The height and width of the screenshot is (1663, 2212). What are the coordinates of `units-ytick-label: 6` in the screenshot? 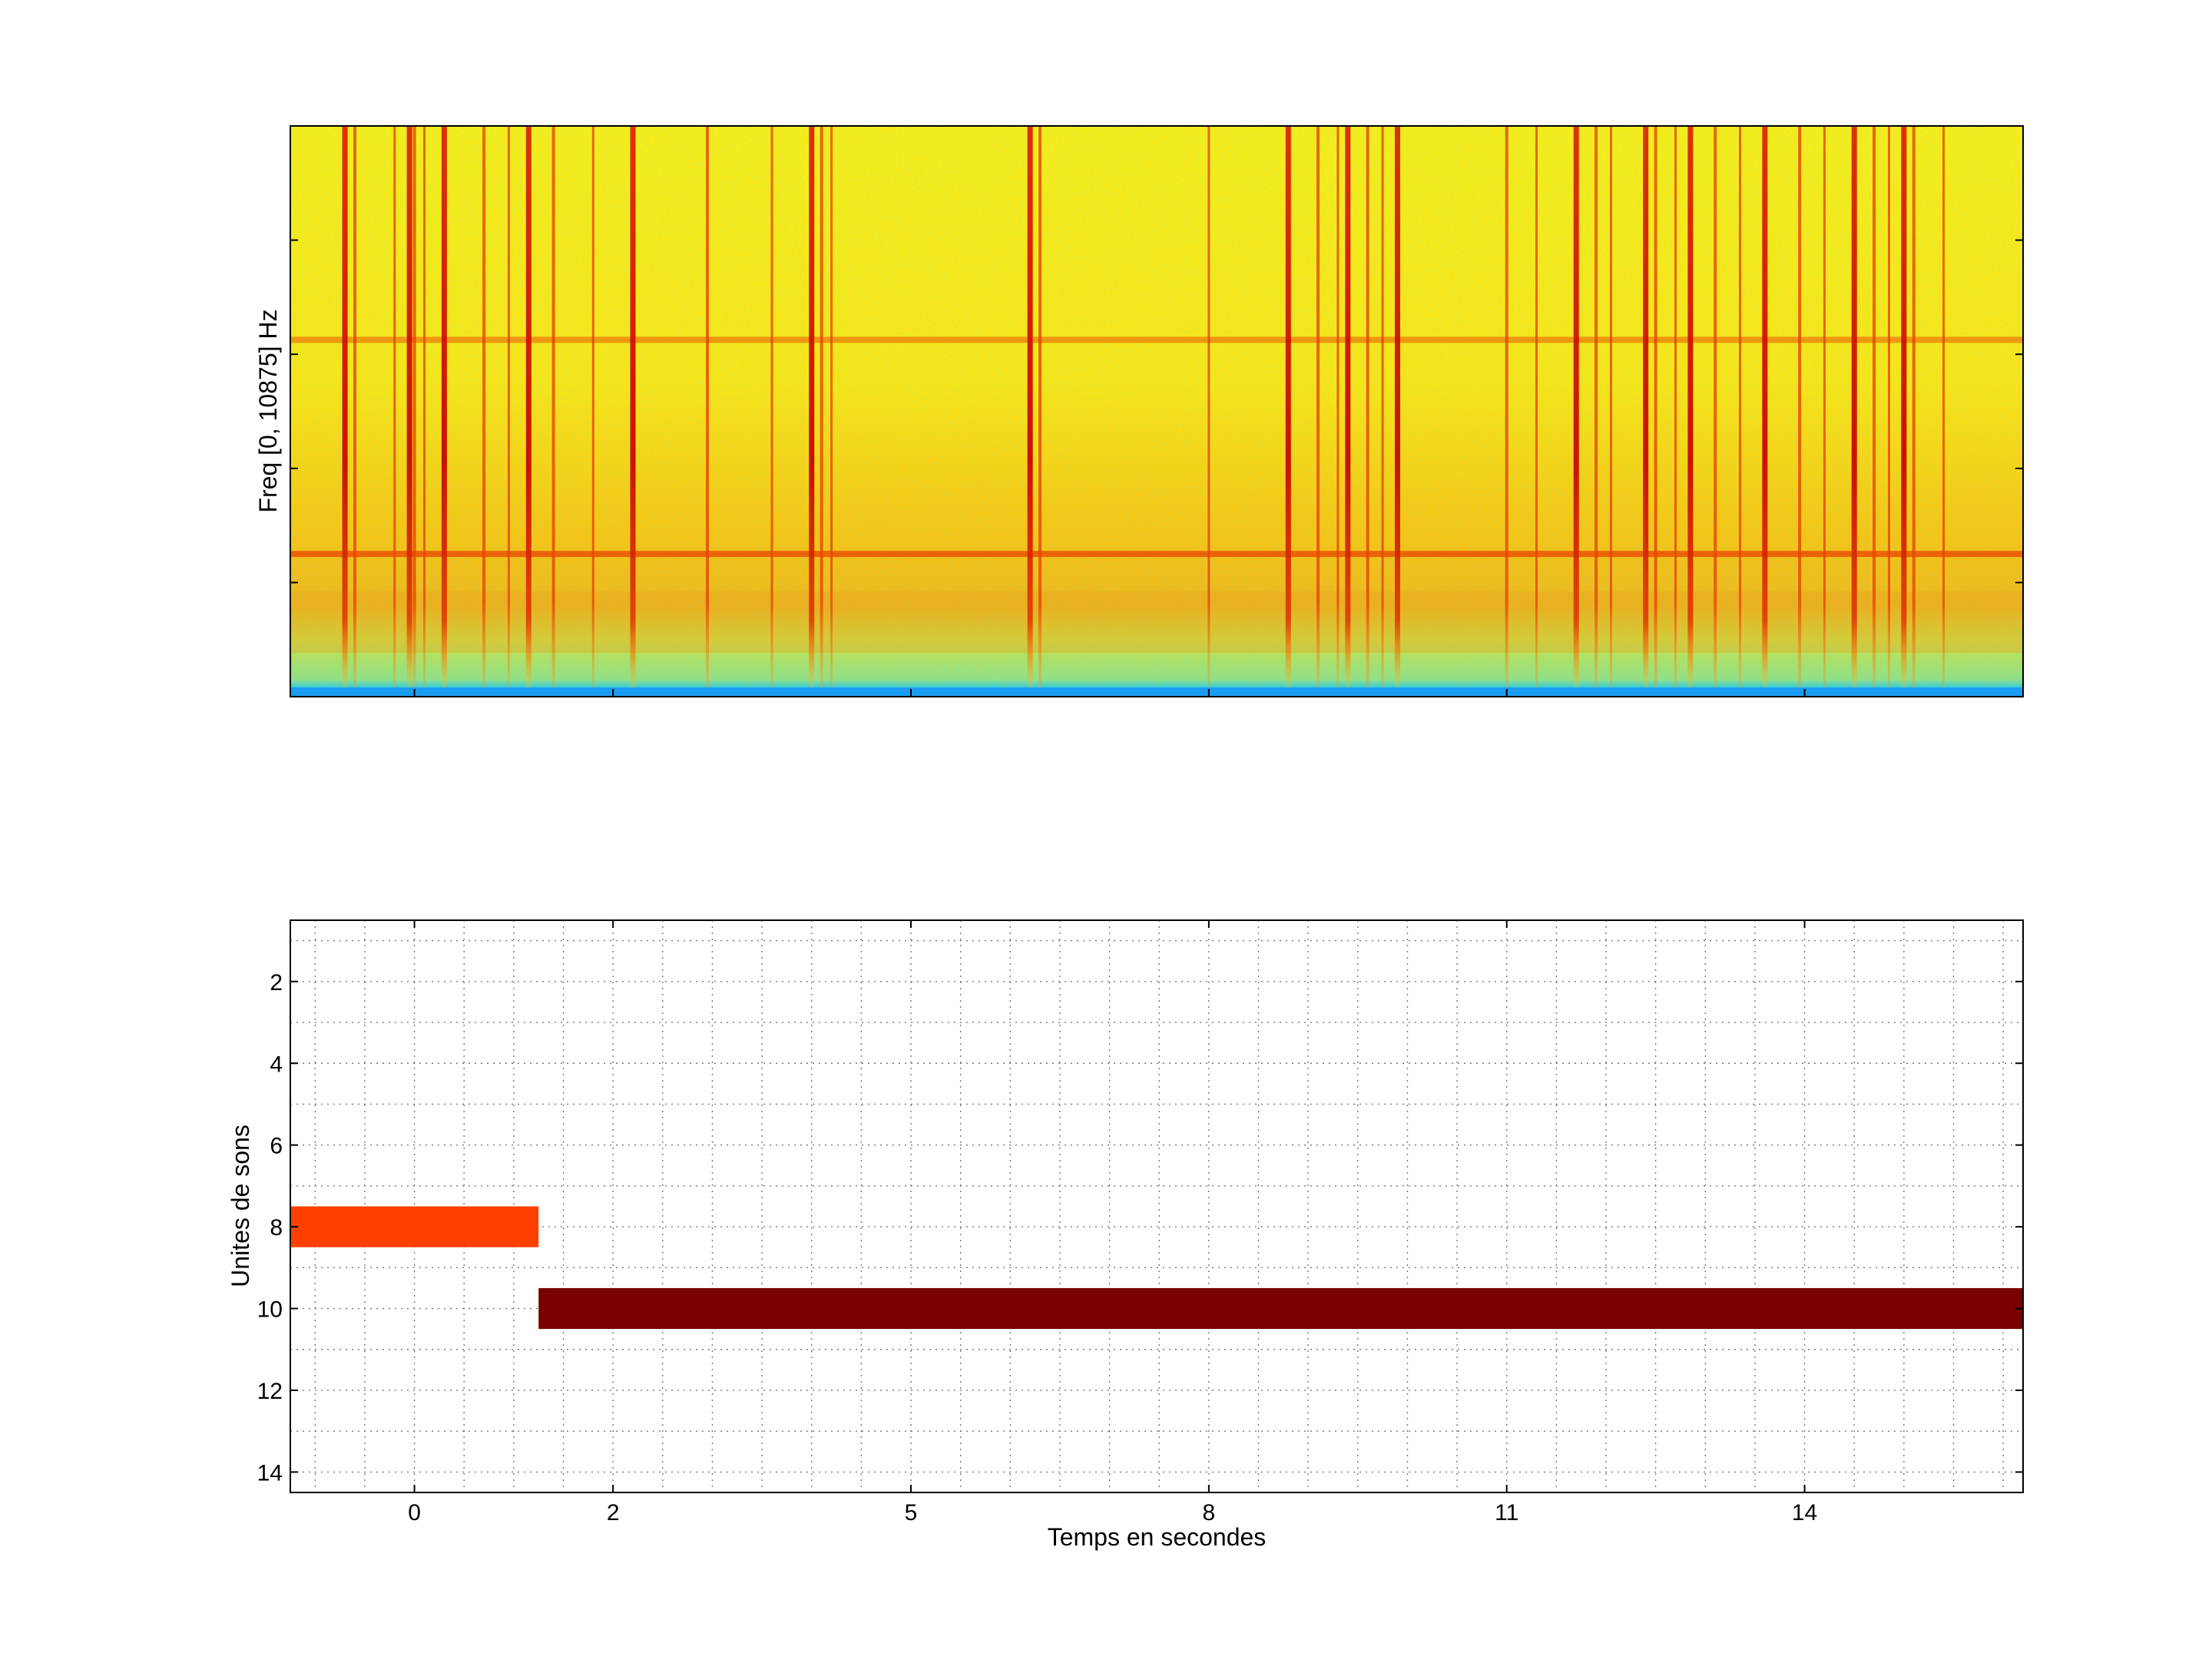 It's located at (276, 1146).